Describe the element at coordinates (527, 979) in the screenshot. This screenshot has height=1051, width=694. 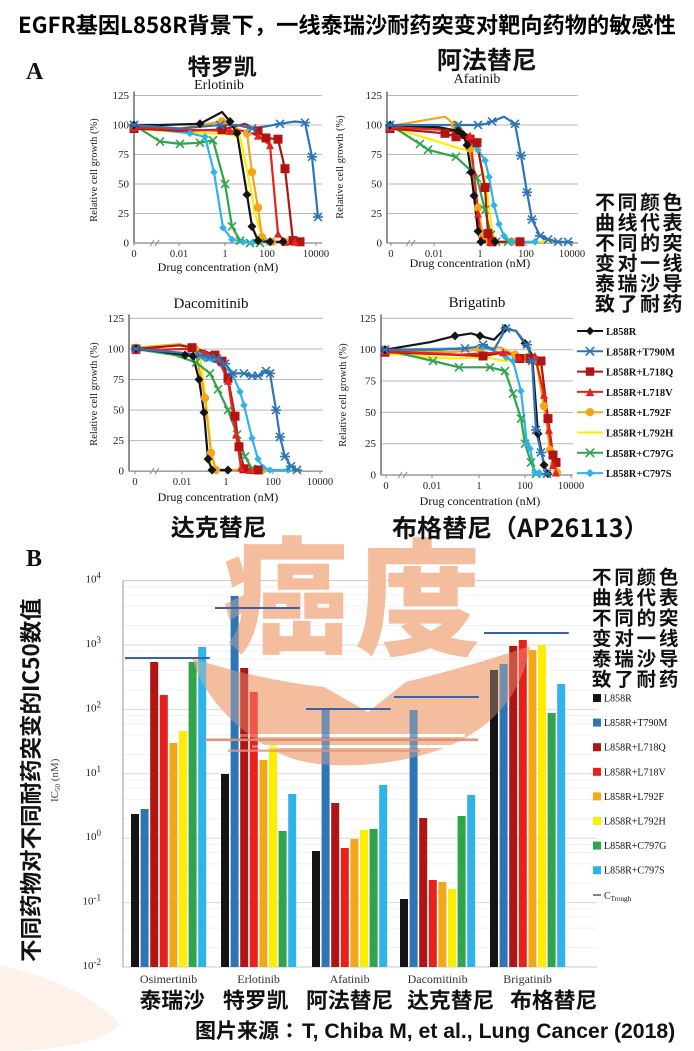
I see `svg-text: Brigatinib` at that location.